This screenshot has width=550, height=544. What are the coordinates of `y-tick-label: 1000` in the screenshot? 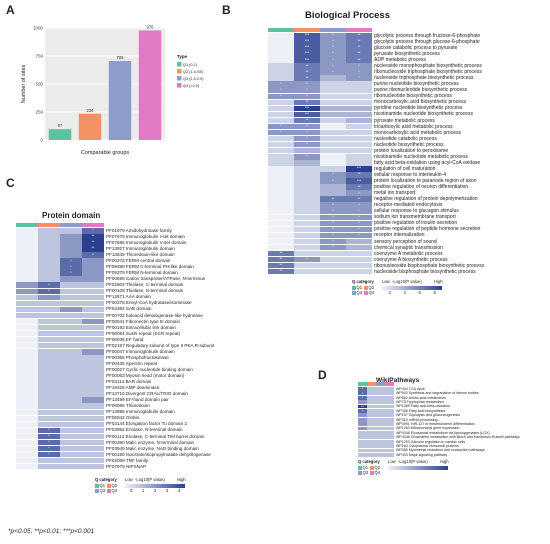 It's located at (38, 28).